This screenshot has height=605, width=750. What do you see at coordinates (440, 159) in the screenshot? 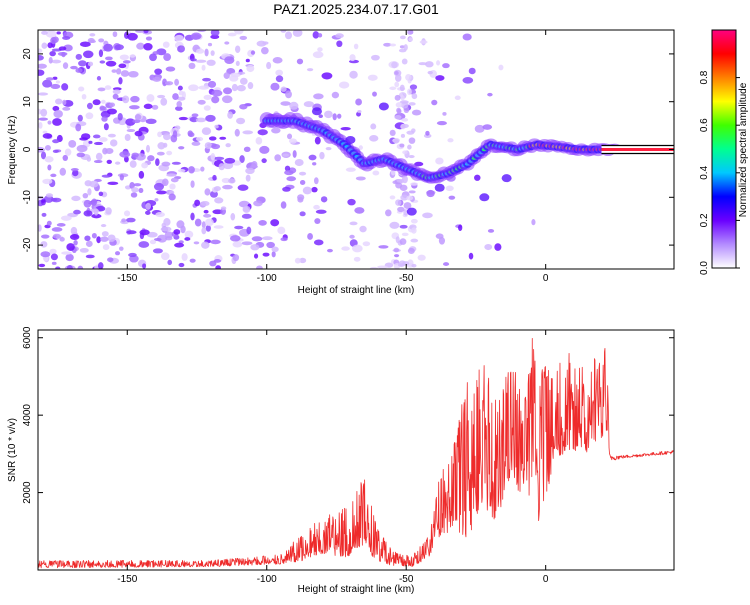
I see `spectrogram-ridge` at bounding box center [440, 159].